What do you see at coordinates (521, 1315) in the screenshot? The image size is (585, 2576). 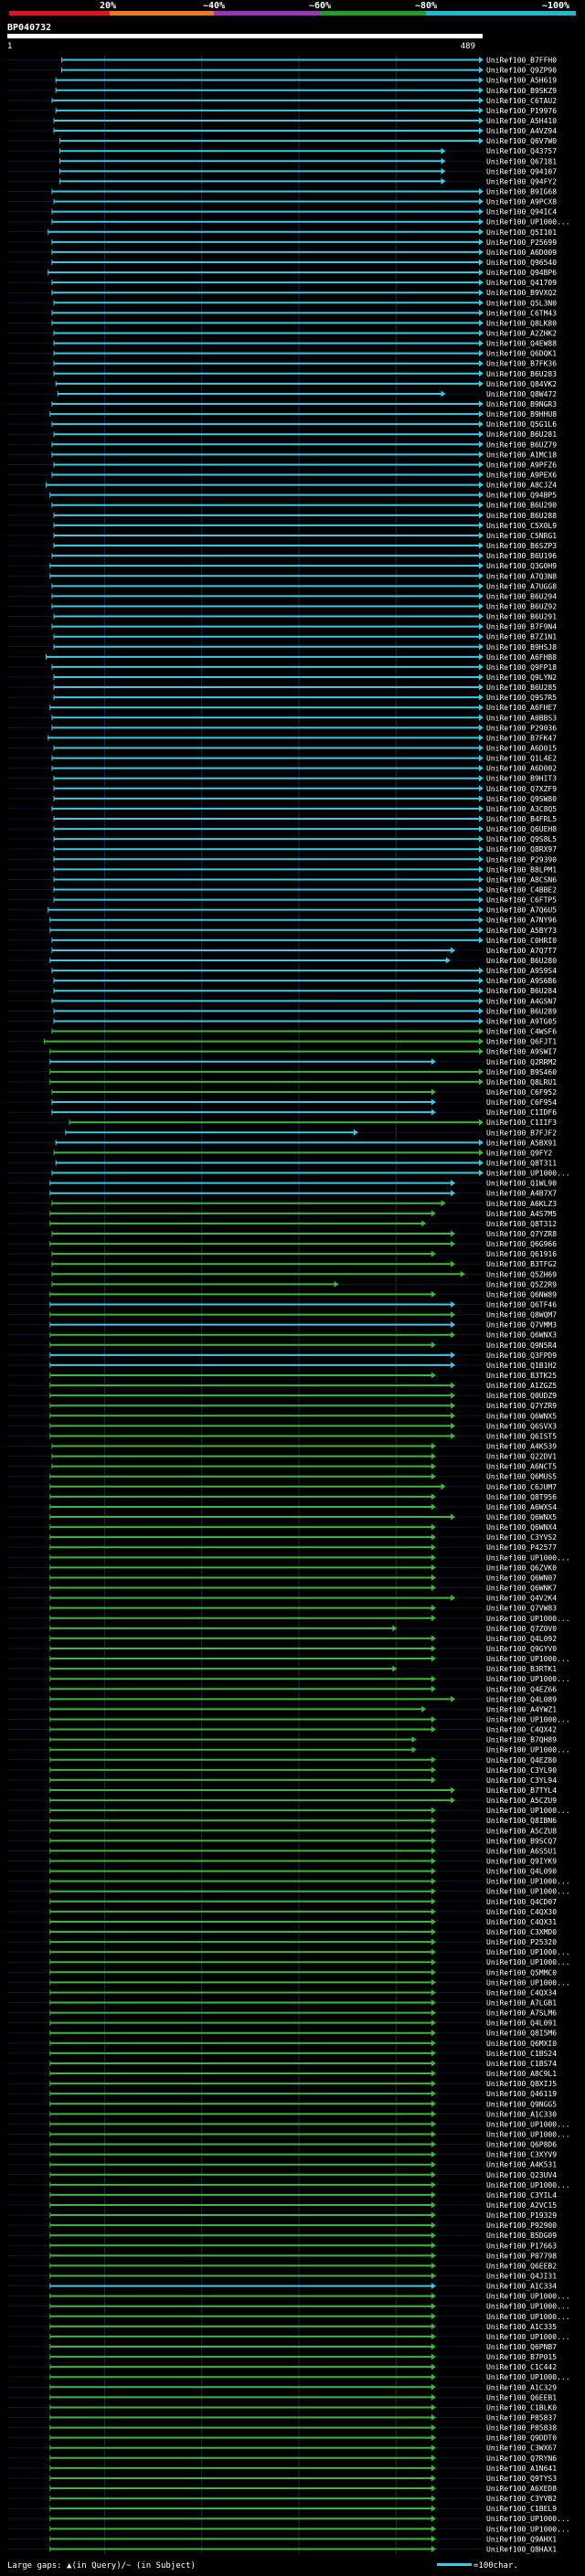 I see `hit-name: UniRef100_Q8WQM7` at bounding box center [521, 1315].